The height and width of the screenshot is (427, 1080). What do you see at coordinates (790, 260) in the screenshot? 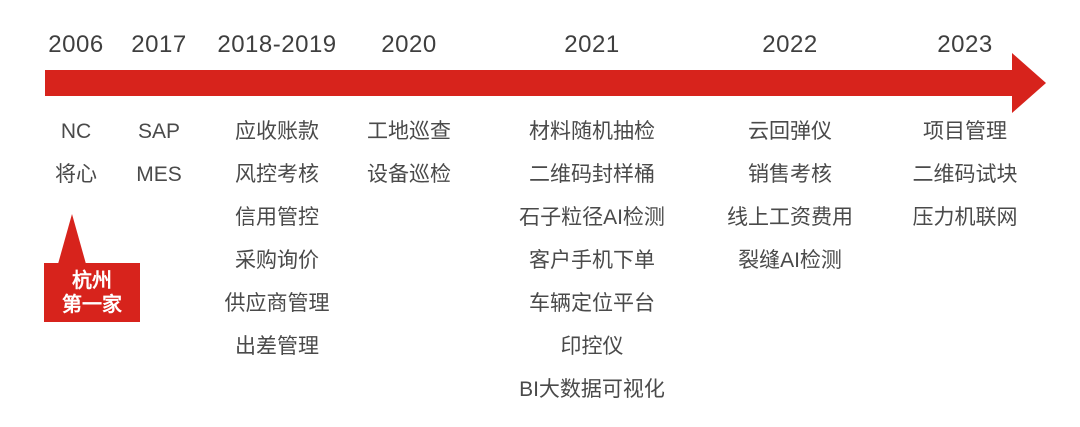
I see `milestone-item: 裂缝AI检测` at bounding box center [790, 260].